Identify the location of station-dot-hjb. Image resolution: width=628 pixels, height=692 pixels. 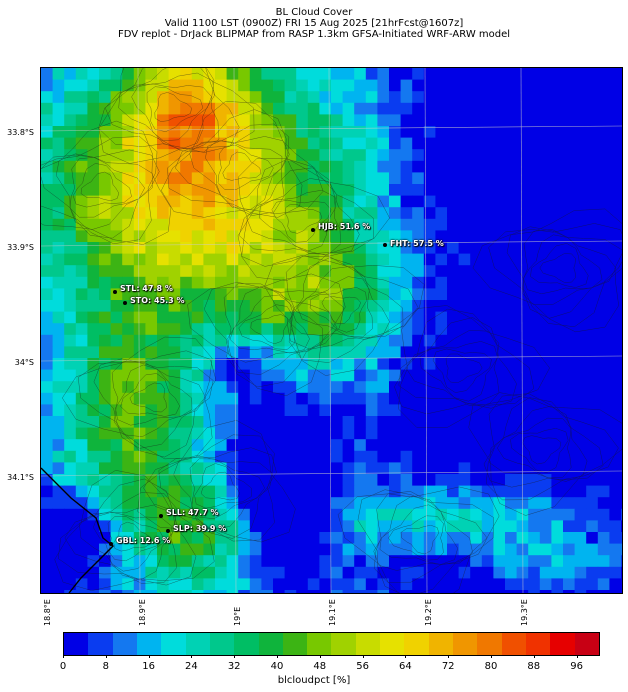
(313, 230).